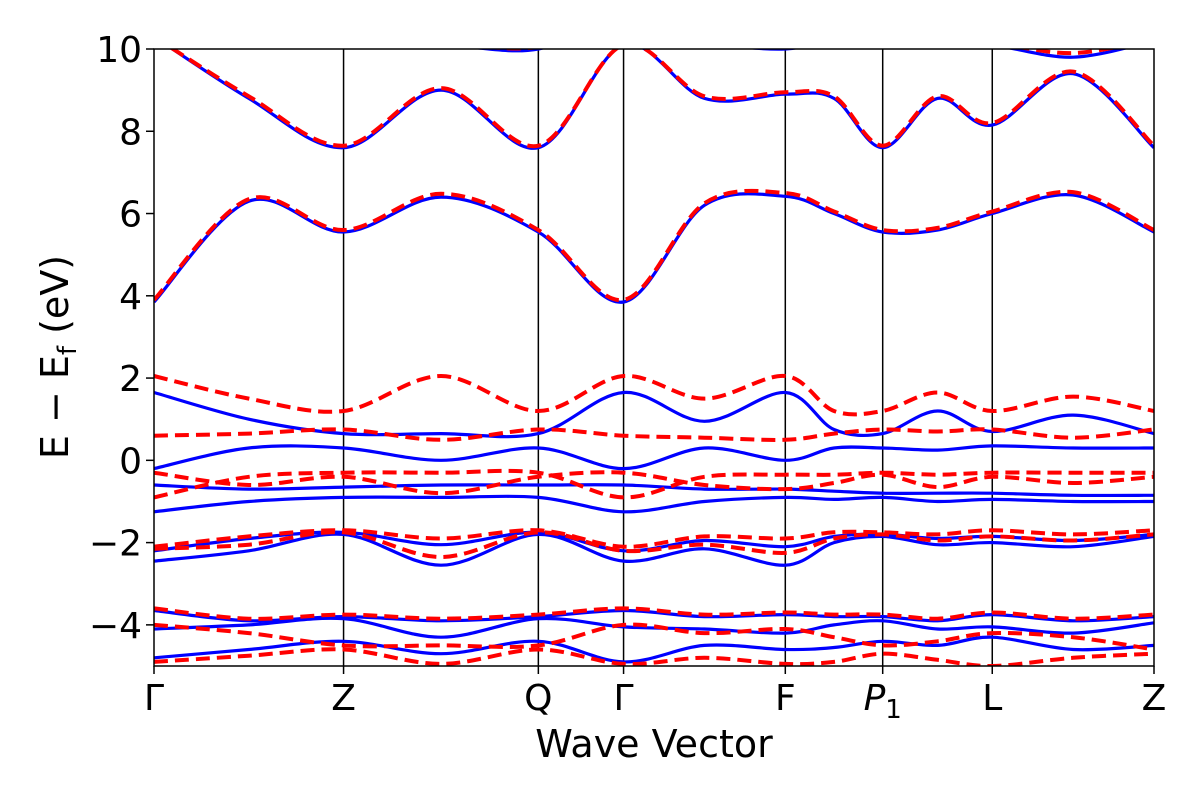 This screenshot has height=800, width=1200. What do you see at coordinates (55, 407) in the screenshot?
I see `y-axis-title-main: E − E` at bounding box center [55, 407].